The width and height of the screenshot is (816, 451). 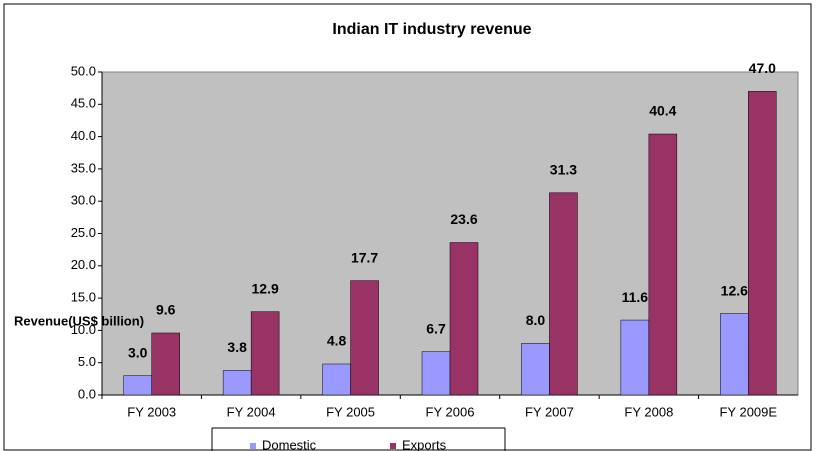 I want to click on x-tick-label: FY 2008, so click(x=648, y=411).